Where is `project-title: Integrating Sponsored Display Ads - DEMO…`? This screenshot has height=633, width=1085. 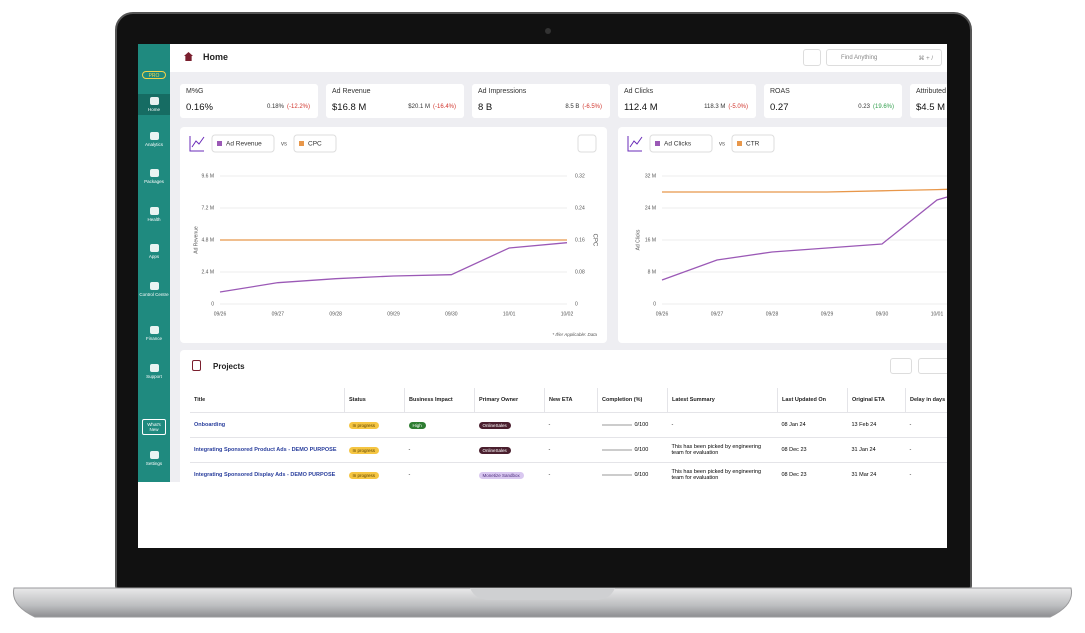
project-title: Integrating Sponsored Display Ads - DEMO… is located at coordinates (265, 475).